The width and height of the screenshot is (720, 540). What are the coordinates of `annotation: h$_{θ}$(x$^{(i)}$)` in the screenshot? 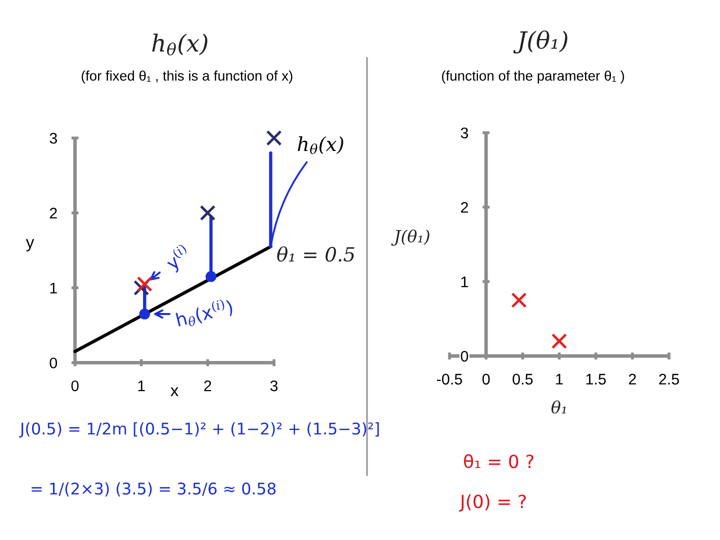 It's located at (204, 313).